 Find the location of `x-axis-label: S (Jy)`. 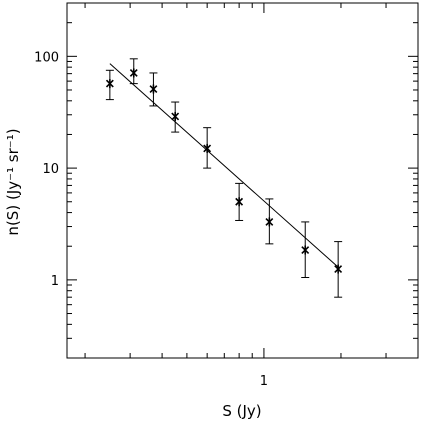

x-axis-label: S (Jy) is located at coordinates (241, 411).